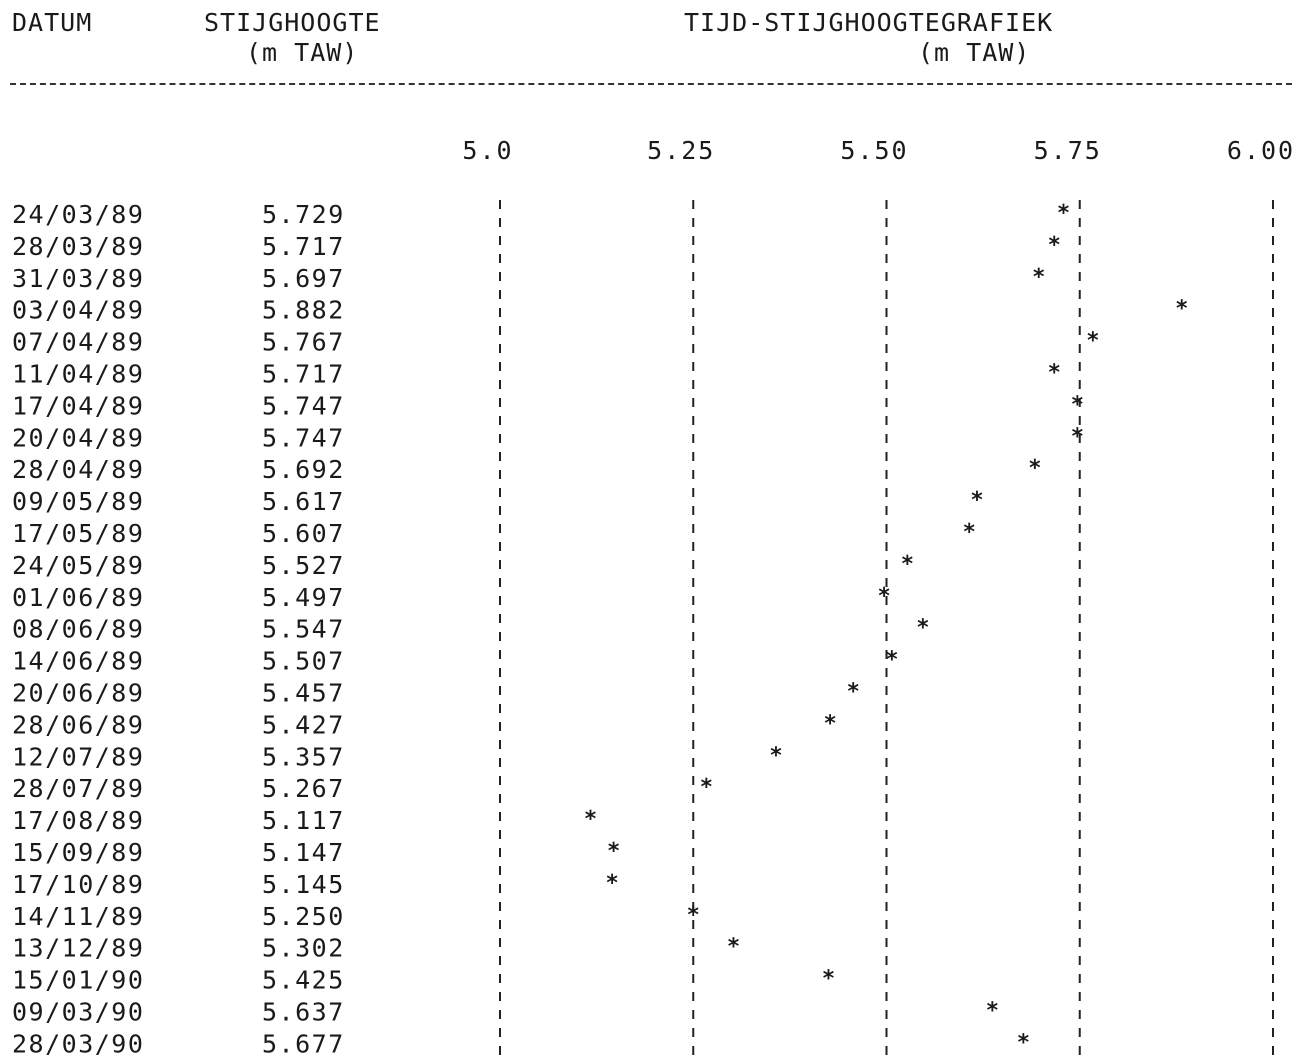  Describe the element at coordinates (303, 342) in the screenshot. I see `row-value: 5.767` at that location.